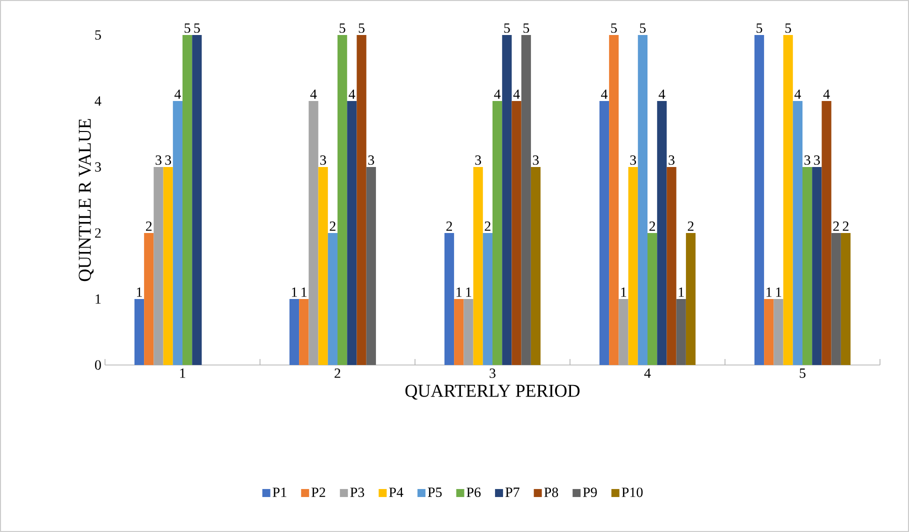 This screenshot has height=532, width=909. What do you see at coordinates (473, 493) in the screenshot?
I see `legend-label: P6` at bounding box center [473, 493].